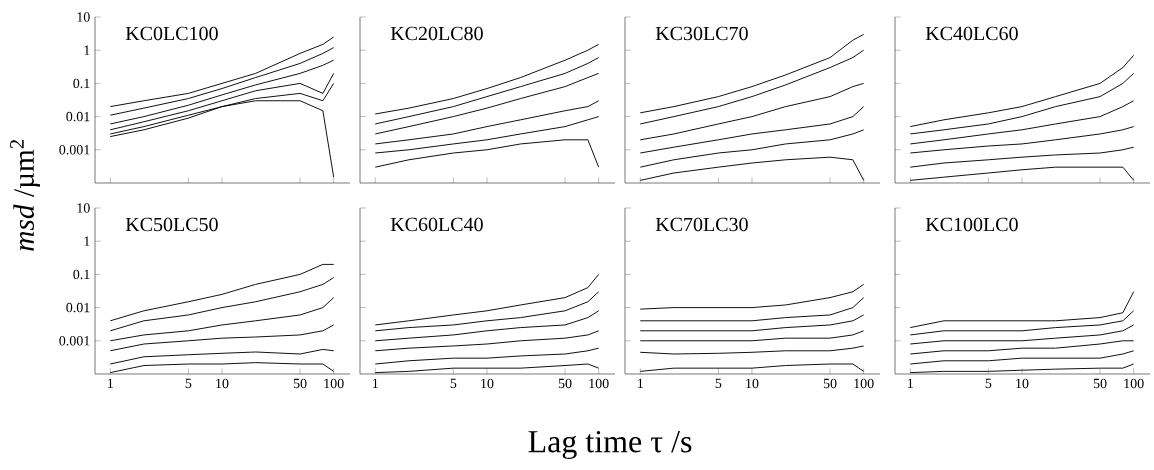 The image size is (1154, 470). What do you see at coordinates (25, 195) in the screenshot?
I see `y-axis-title: msd /µm$^{2}$` at bounding box center [25, 195].